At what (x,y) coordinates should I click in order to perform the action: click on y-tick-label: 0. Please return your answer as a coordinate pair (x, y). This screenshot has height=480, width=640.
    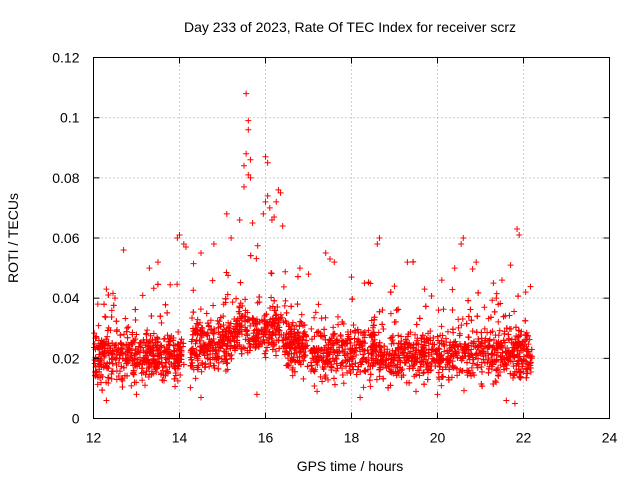
    Looking at the image, I should click on (76, 419).